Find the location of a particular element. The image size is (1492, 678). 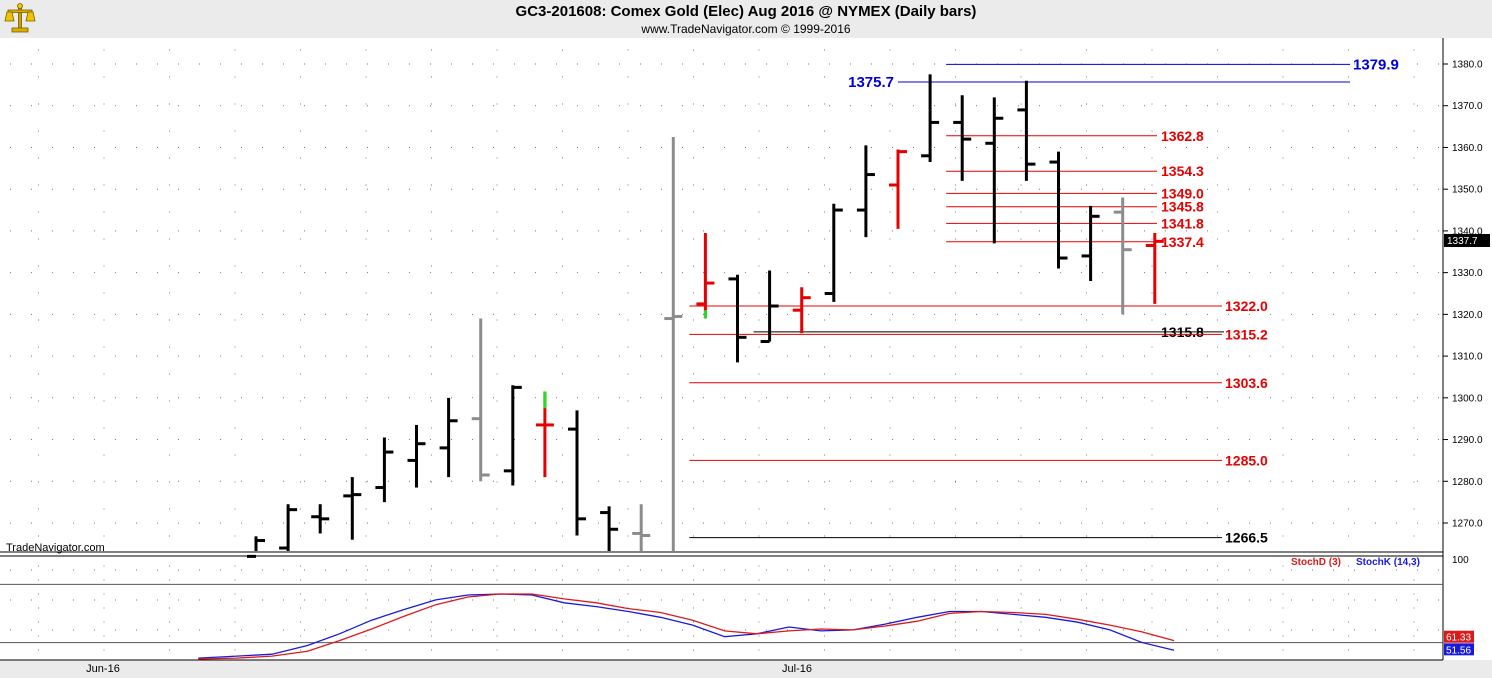

level-label: 1349.0 is located at coordinates (1182, 193).